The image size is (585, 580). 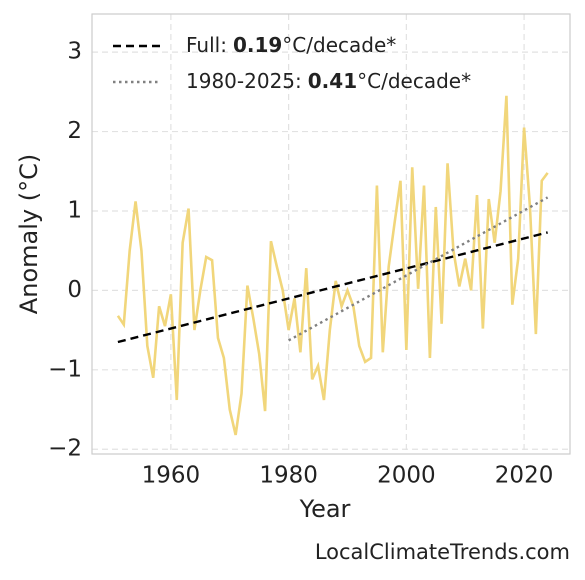 I want to click on legend-label: 1980-2025: 0.41°C/decade*, so click(x=328, y=81).